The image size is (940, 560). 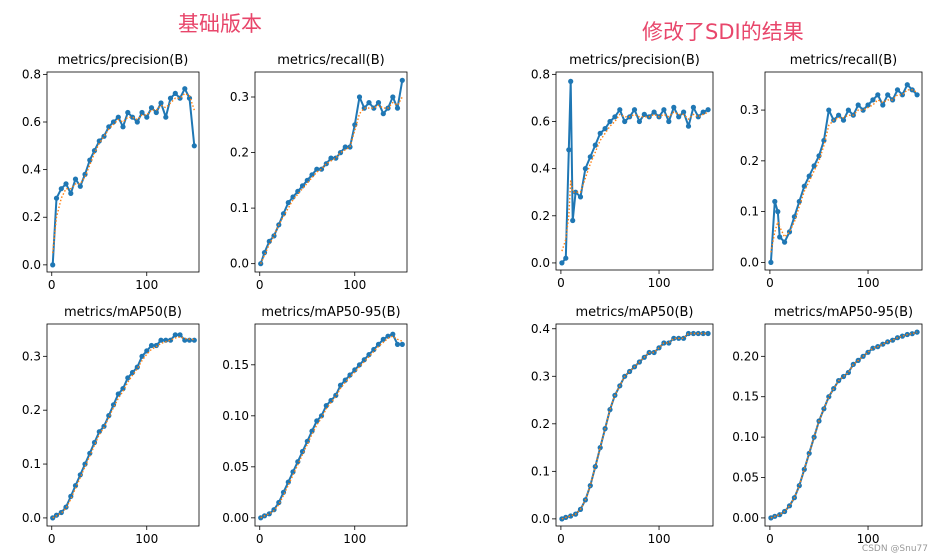 I want to click on heading-modified: 修改了SDI的结果, so click(x=723, y=32).